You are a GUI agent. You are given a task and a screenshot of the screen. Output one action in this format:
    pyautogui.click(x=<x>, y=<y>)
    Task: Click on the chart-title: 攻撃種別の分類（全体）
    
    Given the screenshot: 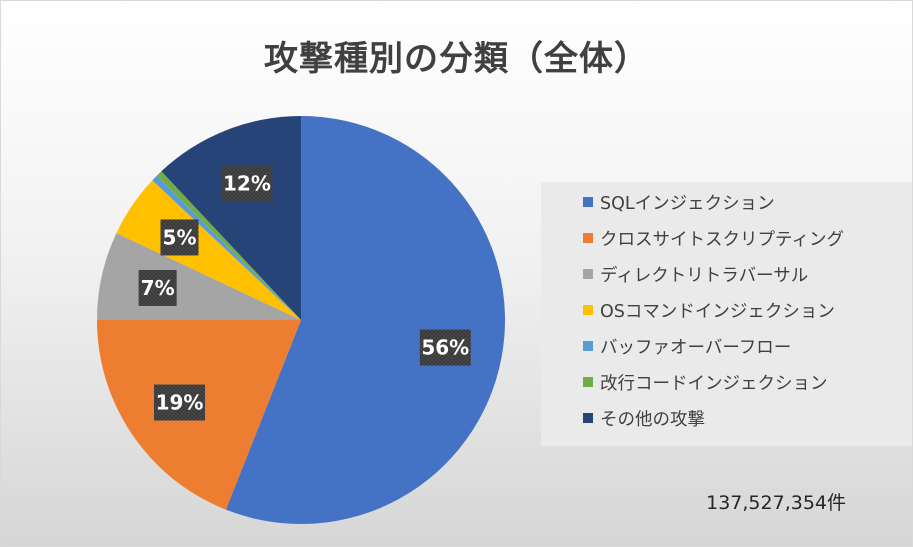 What is the action you would take?
    pyautogui.click(x=456, y=59)
    